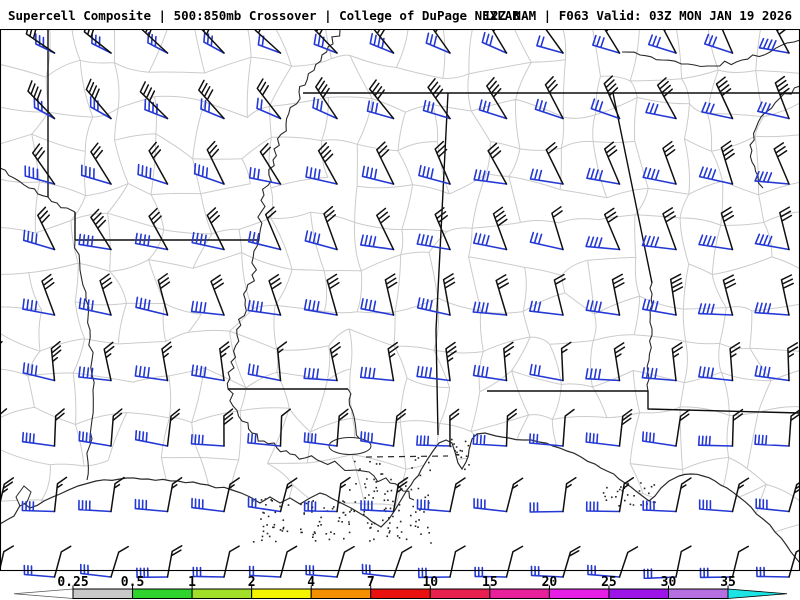 Image resolution: width=800 pixels, height=600 pixels. What do you see at coordinates (396, 583) in the screenshot?
I see `colorbar-labels: 0.25 0.5 1 2 4 7 10 15 20 25 30 35` at bounding box center [396, 583].